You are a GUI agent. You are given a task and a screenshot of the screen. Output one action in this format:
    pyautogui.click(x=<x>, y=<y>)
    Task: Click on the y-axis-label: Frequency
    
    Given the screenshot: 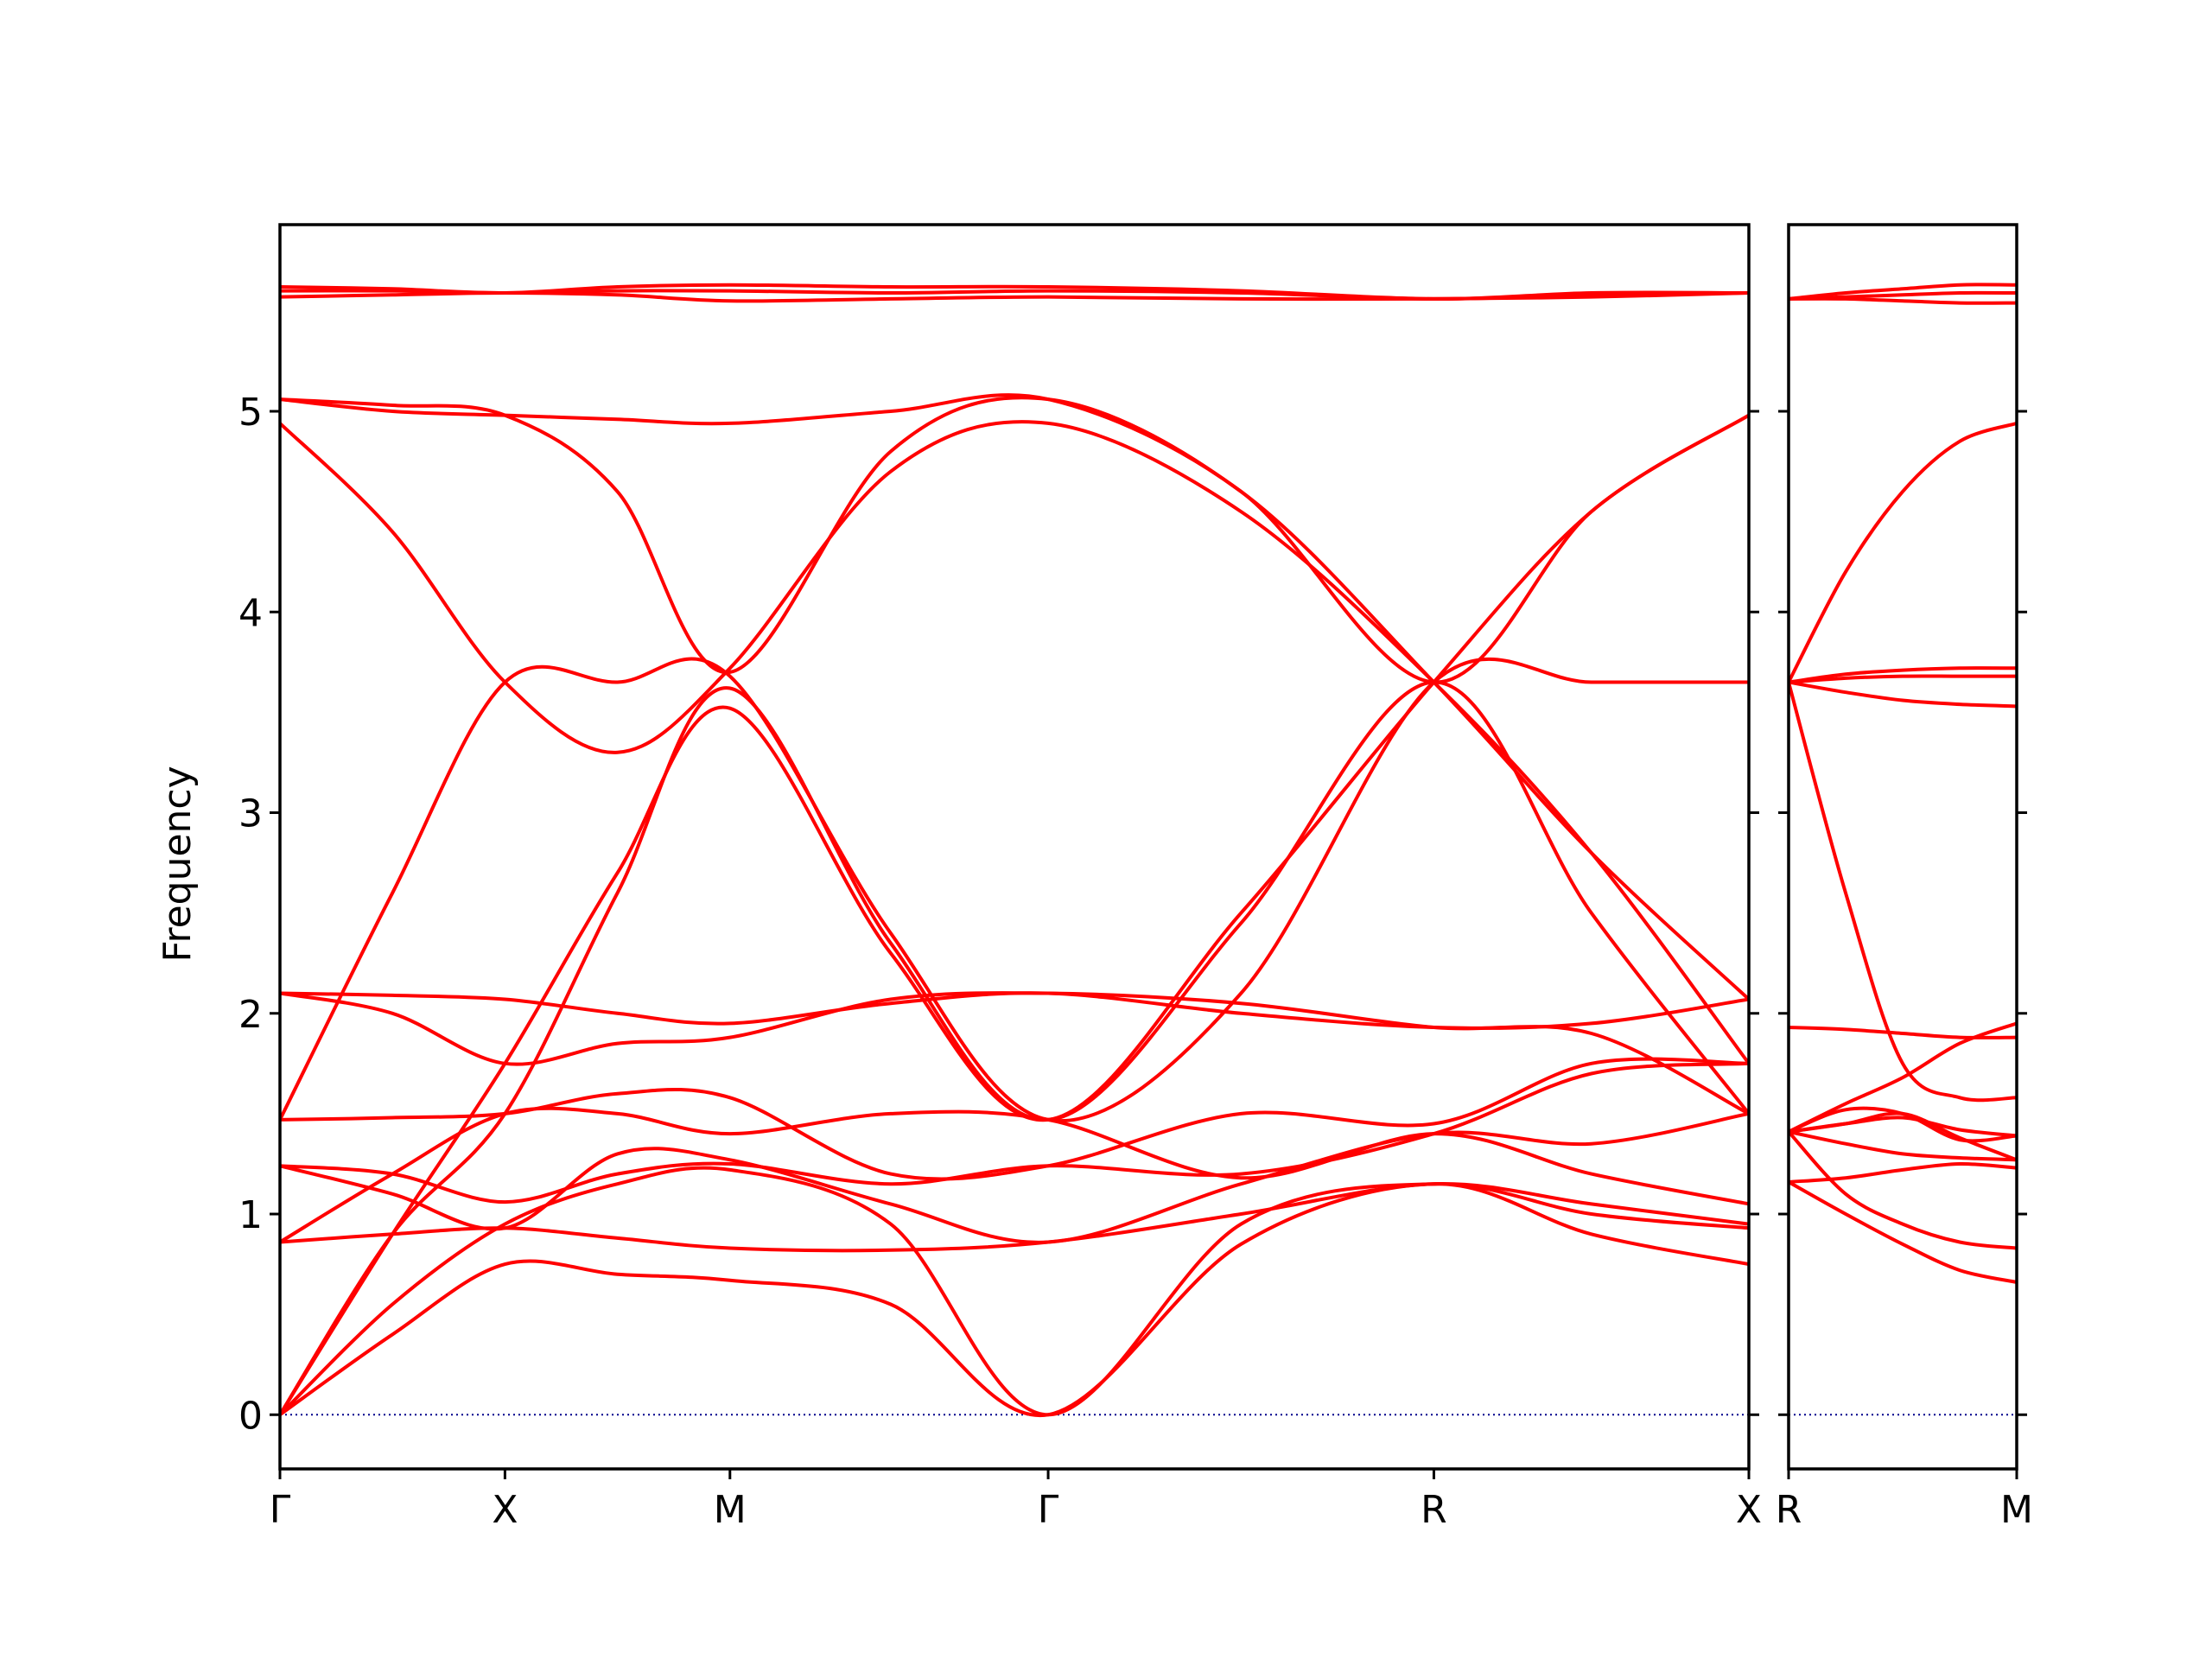 What is the action you would take?
    pyautogui.click(x=178, y=864)
    